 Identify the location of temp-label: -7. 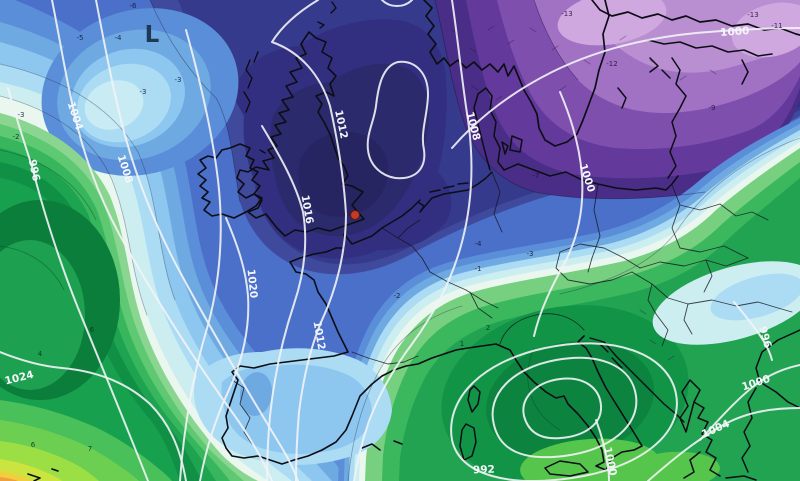
(536, 176).